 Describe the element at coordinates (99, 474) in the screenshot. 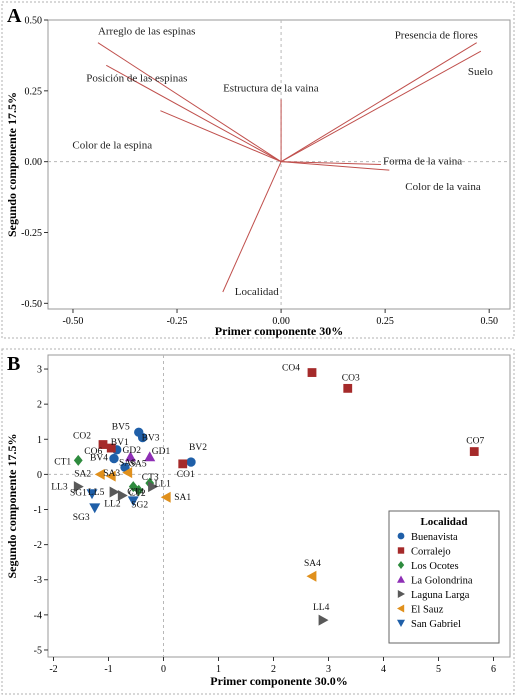

I see `point-sa2` at that location.